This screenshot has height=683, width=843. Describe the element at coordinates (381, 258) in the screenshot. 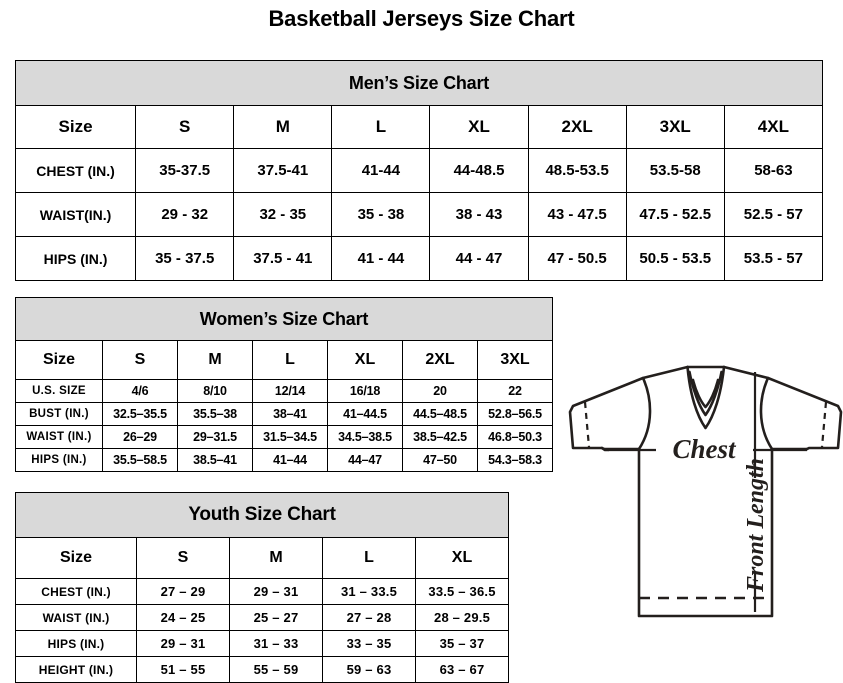

I see `table-cell: 41 - 44` at that location.